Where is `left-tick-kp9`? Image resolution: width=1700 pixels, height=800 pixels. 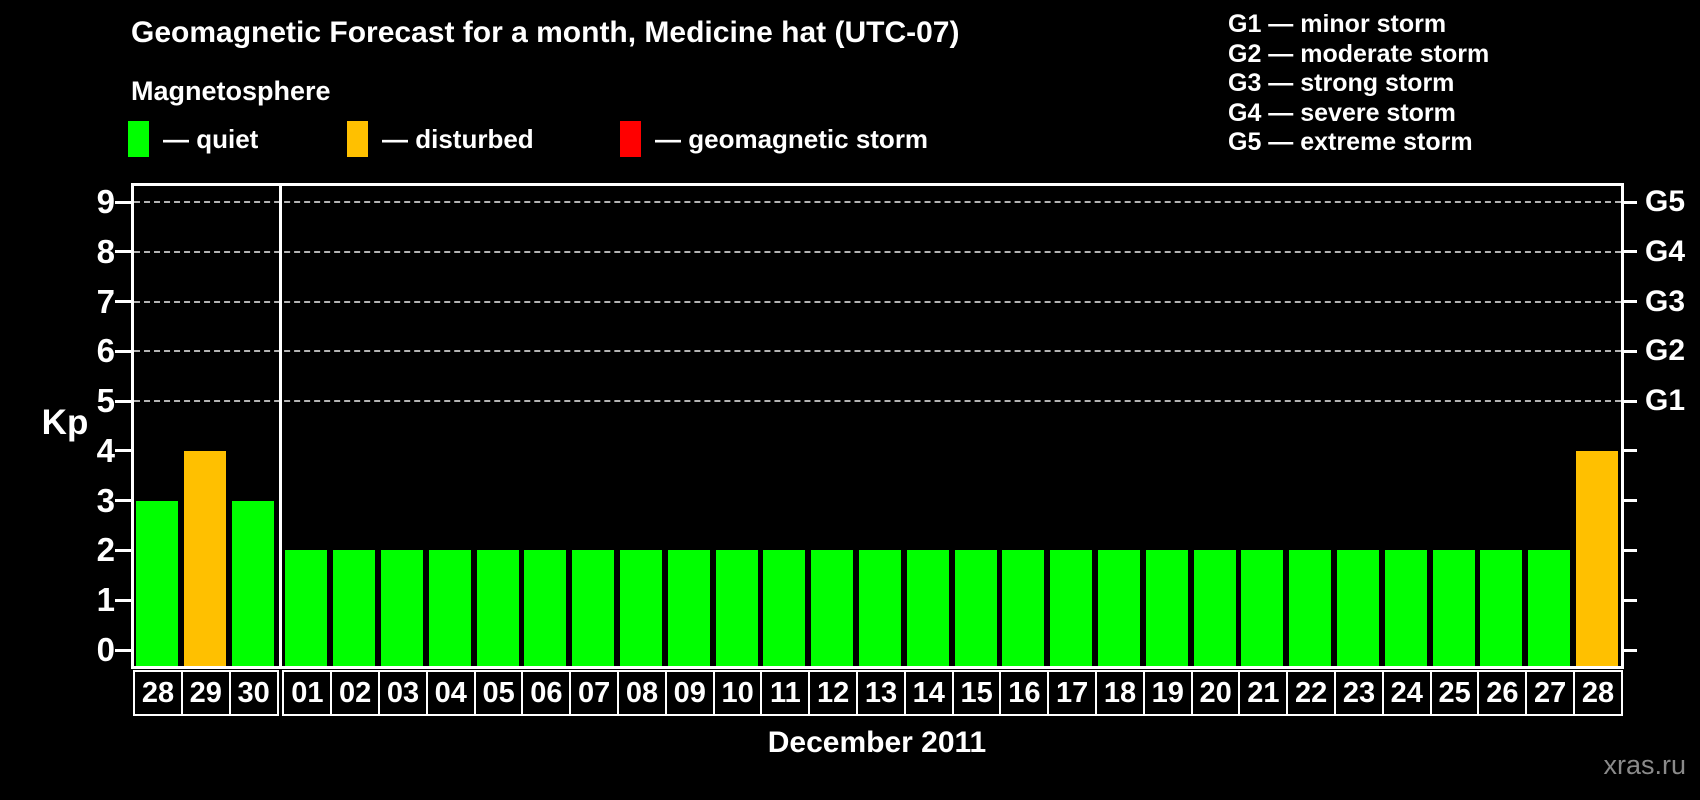 left-tick-kp9 is located at coordinates (123, 202).